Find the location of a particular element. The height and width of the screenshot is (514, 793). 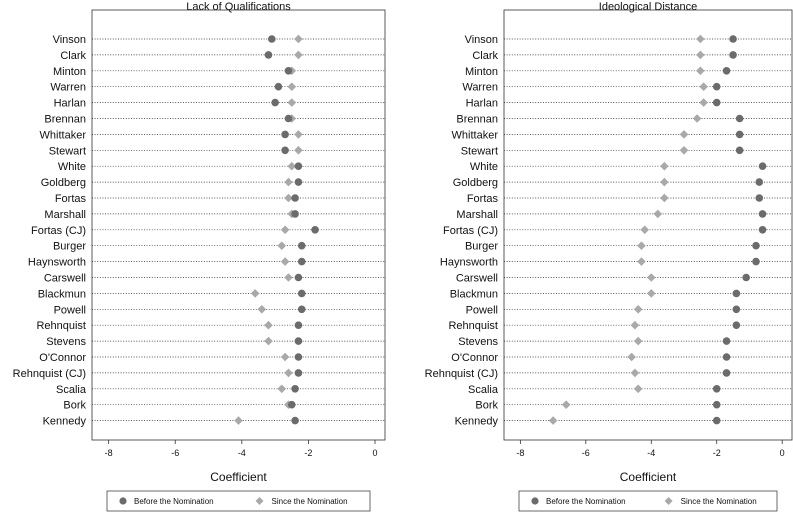

x-tick-label: -6 is located at coordinates (586, 453).